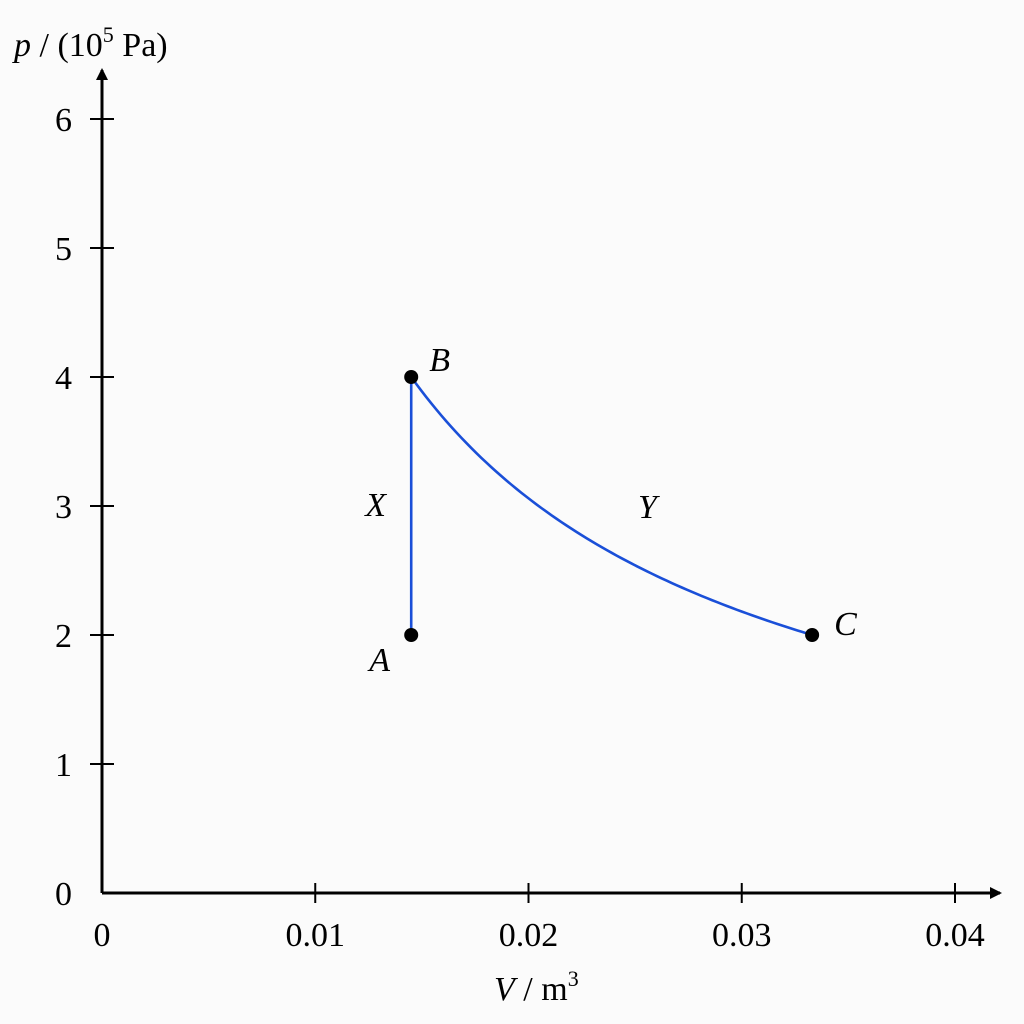 The image size is (1024, 1024). I want to click on y-axis-title: p / (105 Pa), so click(90, 43).